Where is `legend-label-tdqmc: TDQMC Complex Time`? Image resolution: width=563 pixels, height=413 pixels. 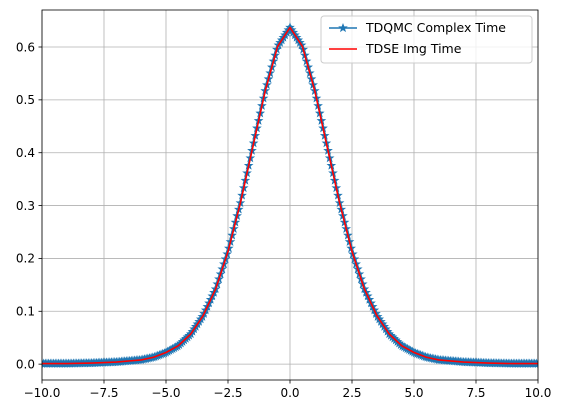
legend-label-tdqmc: TDQMC Complex Time is located at coordinates (435, 27).